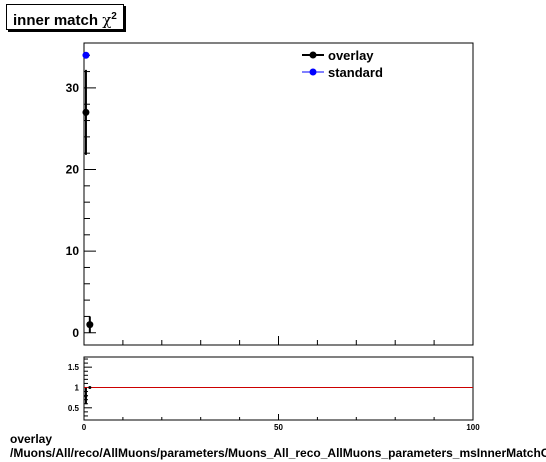  Describe the element at coordinates (473, 427) in the screenshot. I see `ratio-x-tick-label: 100` at that location.